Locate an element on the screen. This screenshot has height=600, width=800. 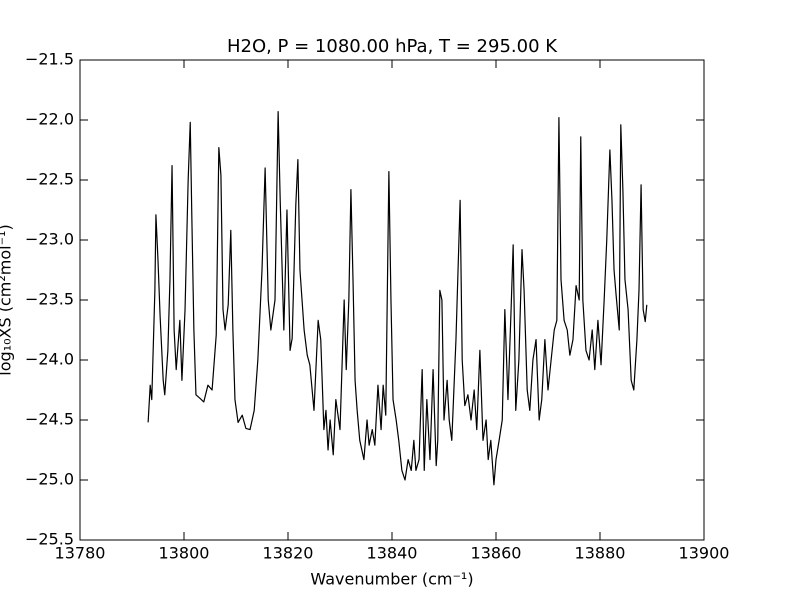
y-tick-label: −22.0 is located at coordinates (49, 119).